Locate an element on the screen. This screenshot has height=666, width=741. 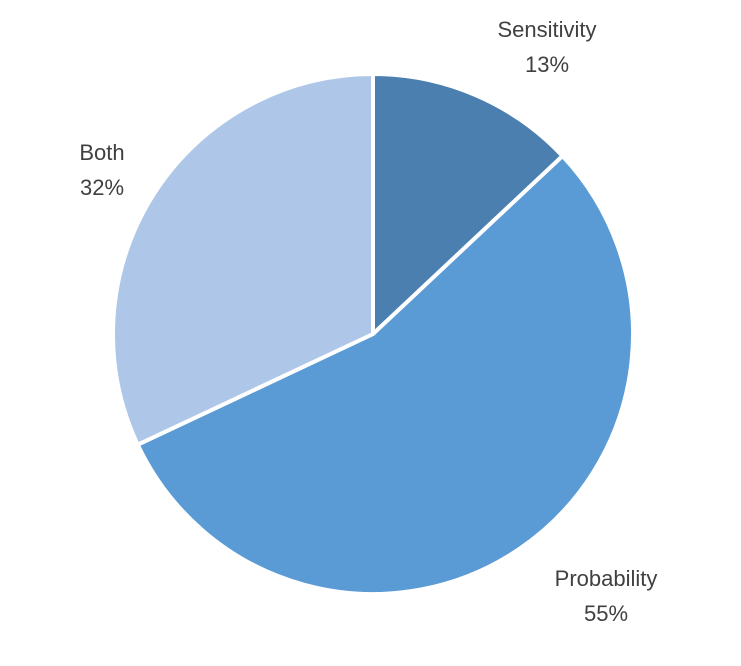
slice-label-probability: Probability is located at coordinates (606, 578).